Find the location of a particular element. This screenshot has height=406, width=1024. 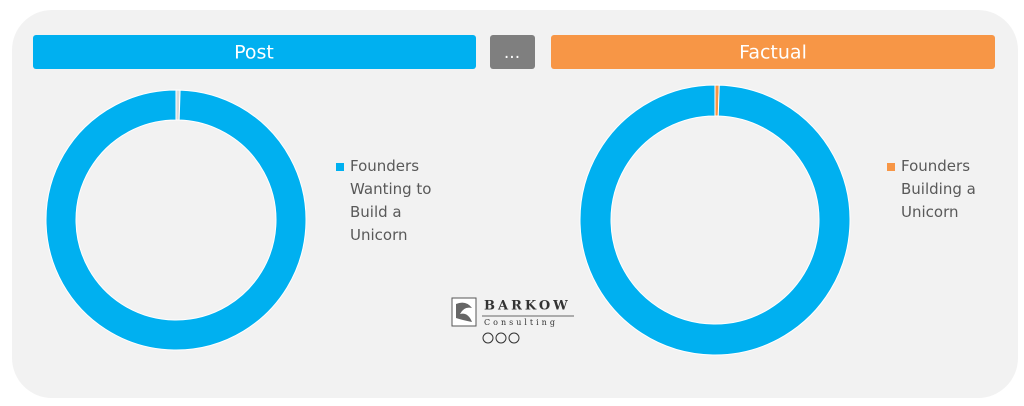

header-left-label: Post is located at coordinates (254, 53).